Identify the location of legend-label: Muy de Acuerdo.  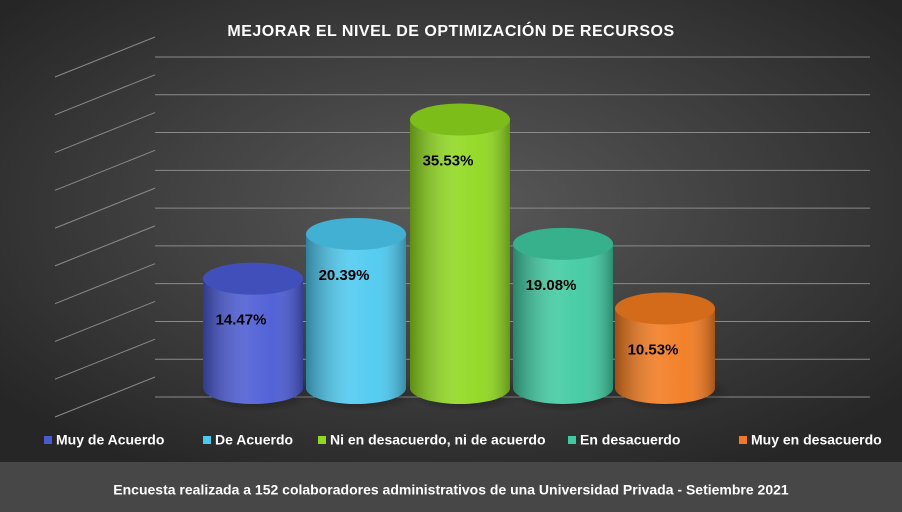
(110, 440).